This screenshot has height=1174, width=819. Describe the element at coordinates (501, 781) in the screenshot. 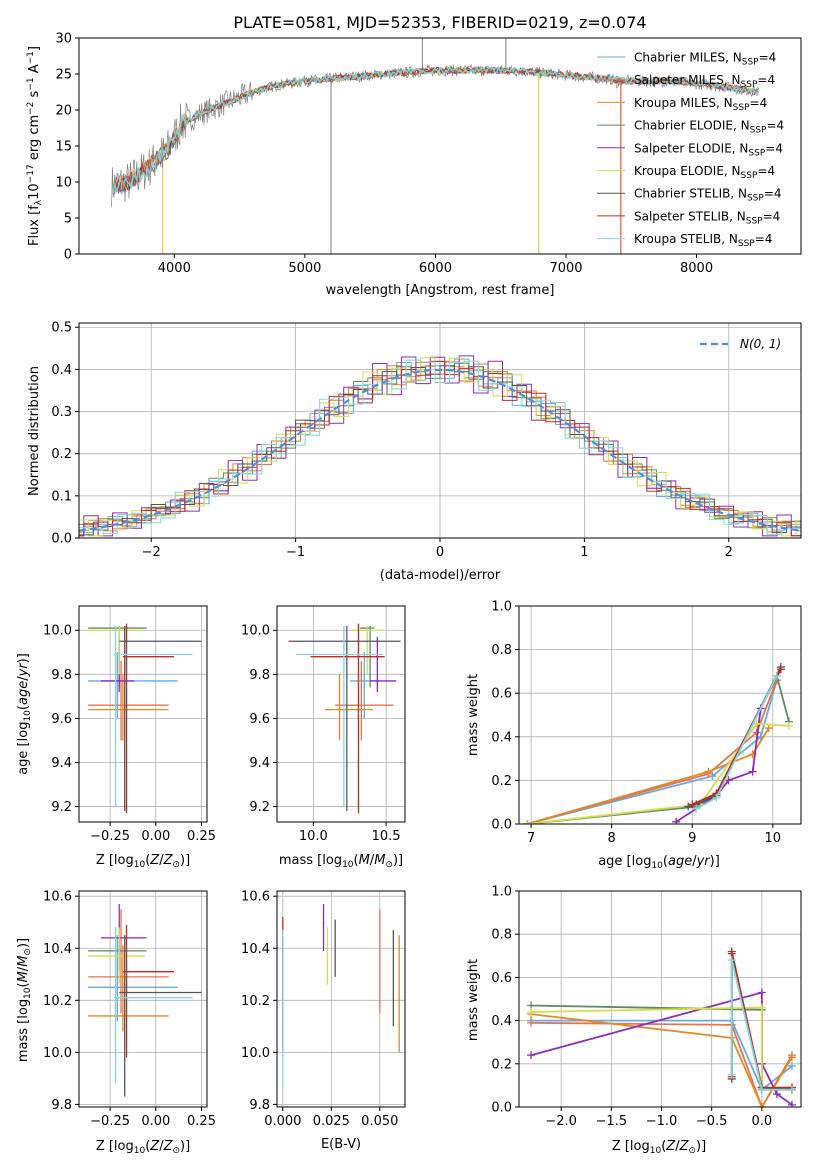

I see `mw-age-ytick-label: 0.2` at that location.